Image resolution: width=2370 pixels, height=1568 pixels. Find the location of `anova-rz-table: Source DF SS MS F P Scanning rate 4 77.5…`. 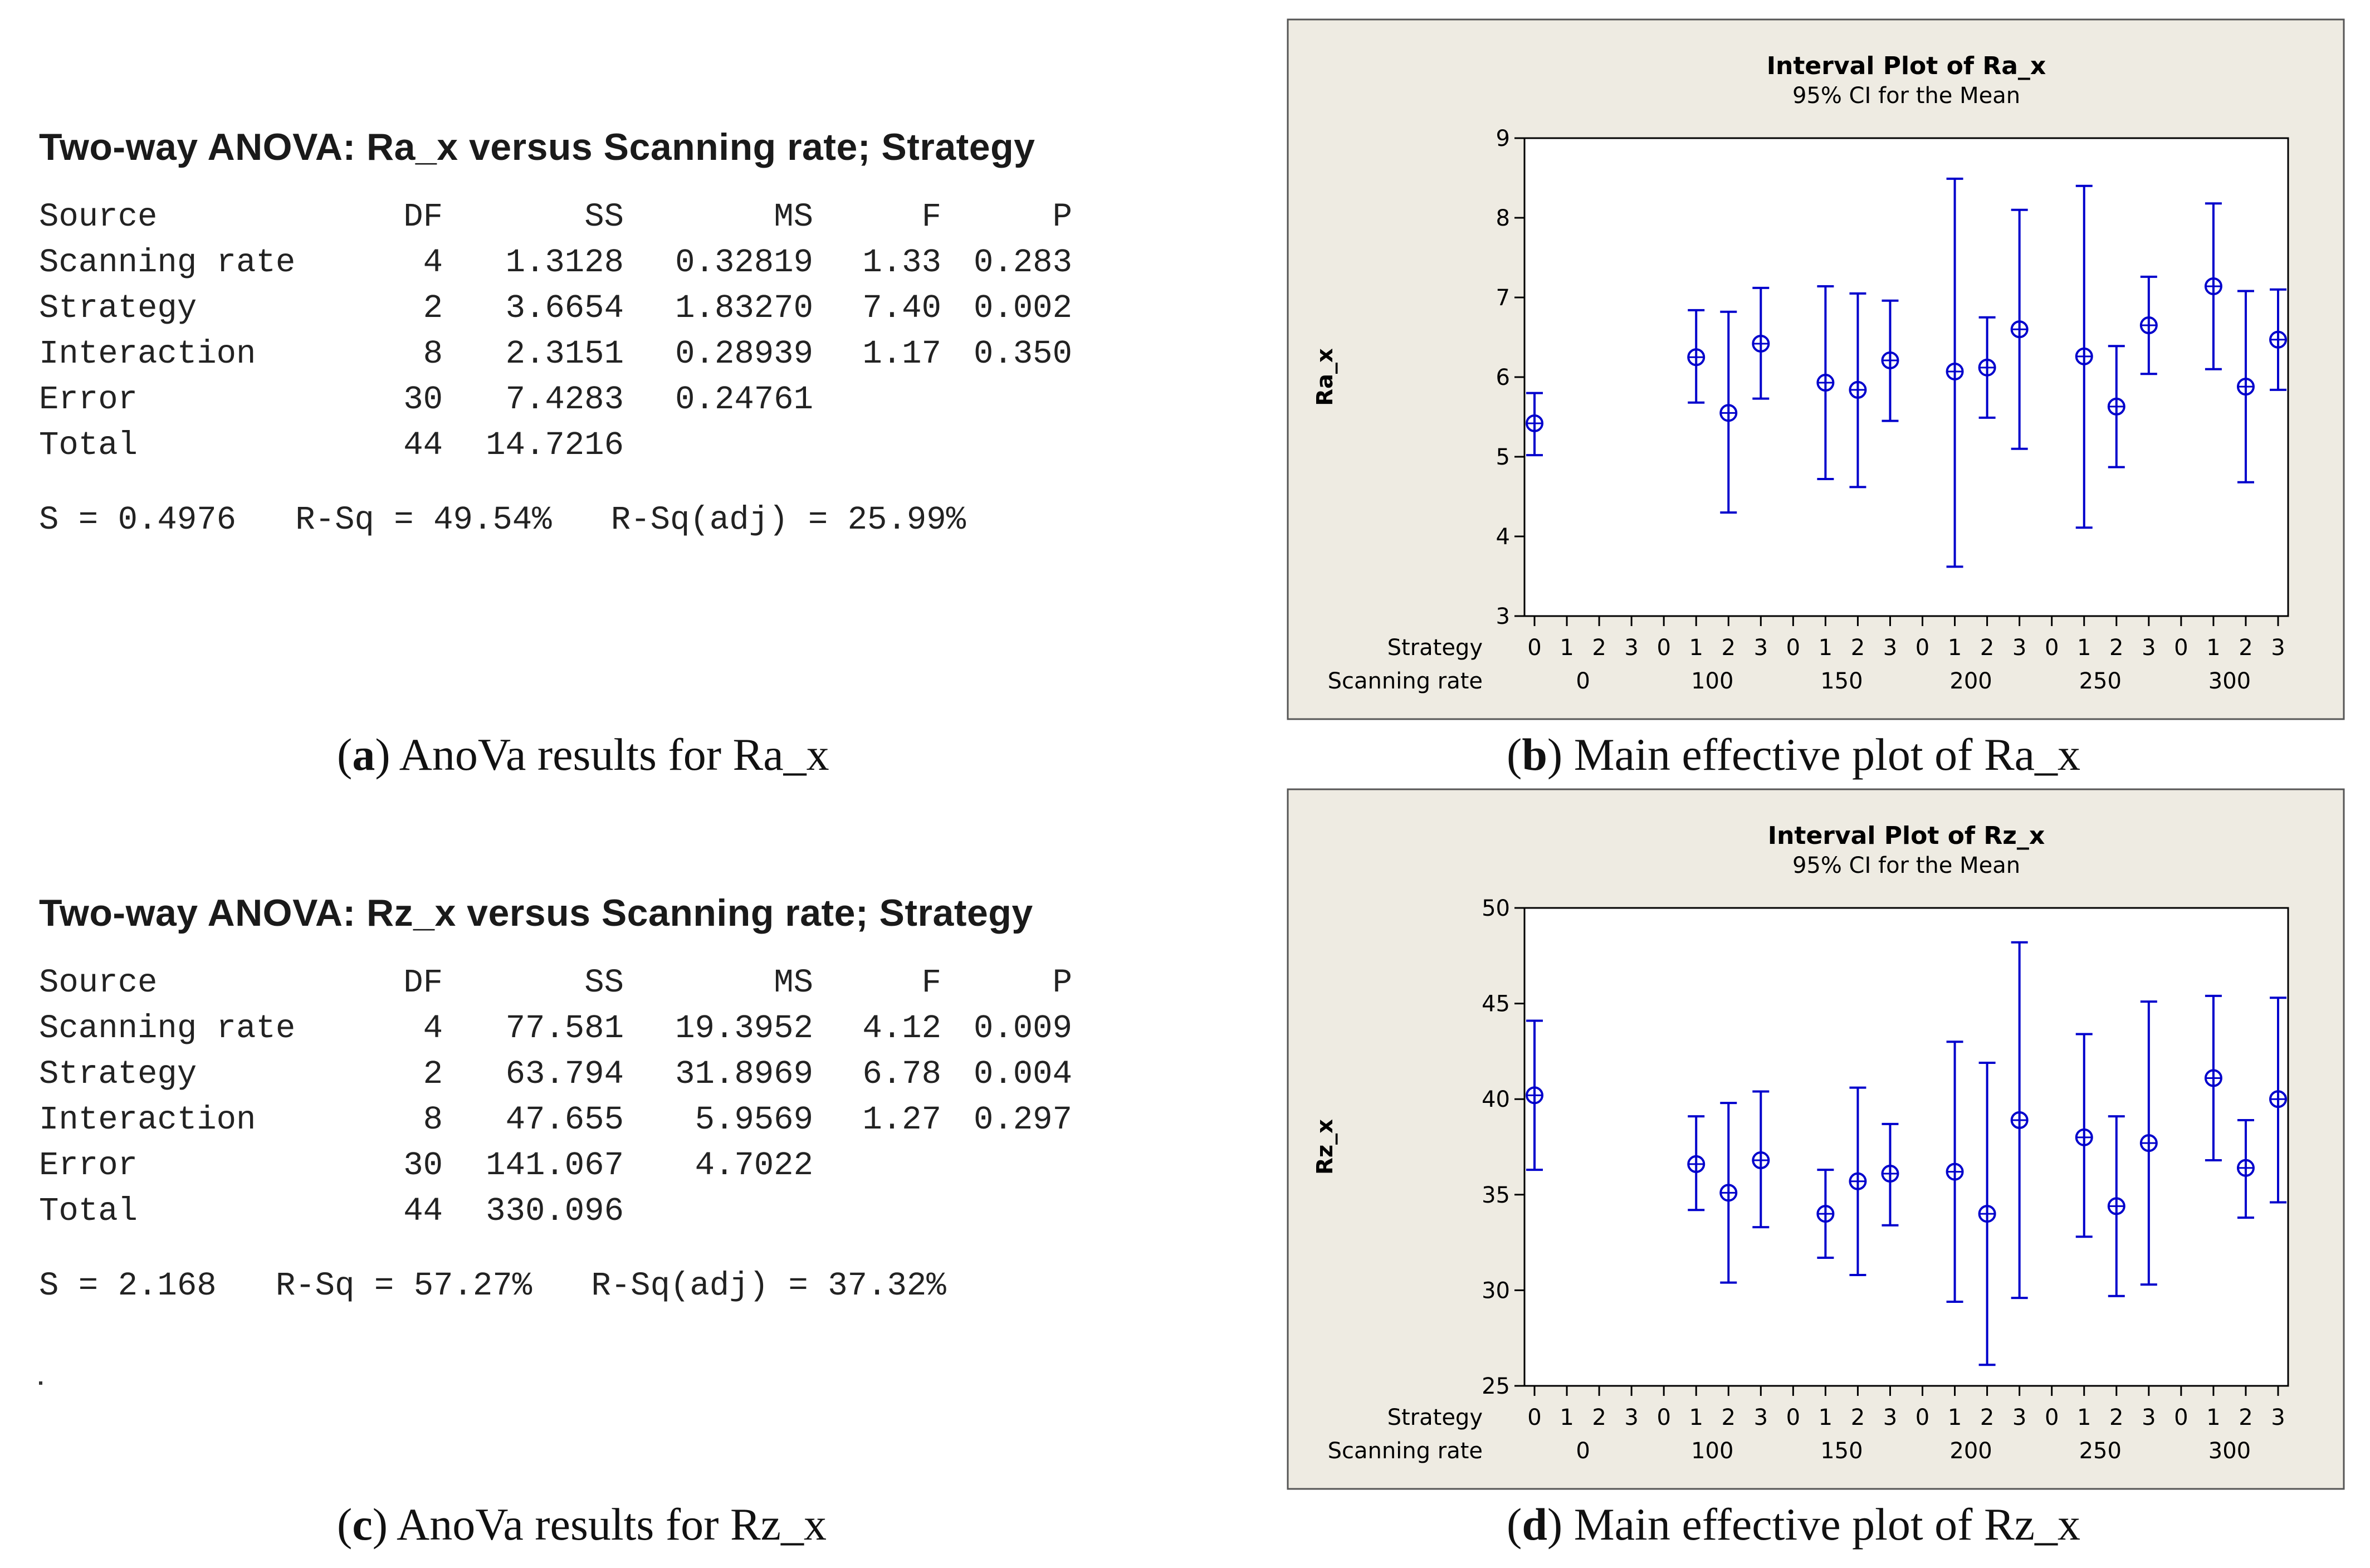

anova-rz-table: Source DF SS MS F P Scanning rate 4 77.5… is located at coordinates (556, 1097).